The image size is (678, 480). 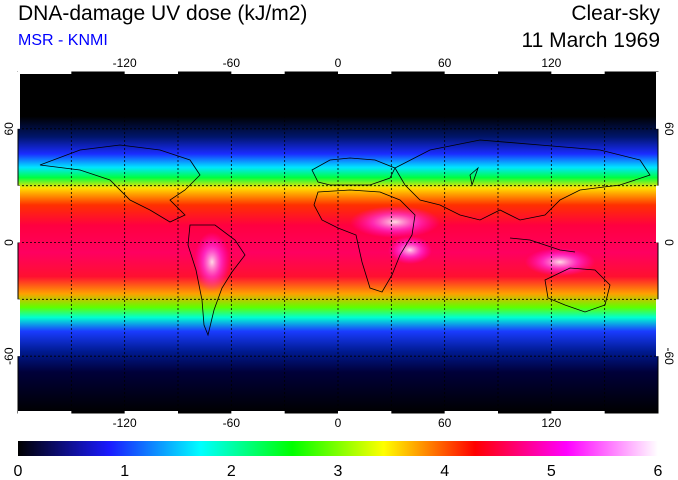 What do you see at coordinates (163, 13) in the screenshot?
I see `map-title: DNA-damage UV dose (kJ/m2)` at bounding box center [163, 13].